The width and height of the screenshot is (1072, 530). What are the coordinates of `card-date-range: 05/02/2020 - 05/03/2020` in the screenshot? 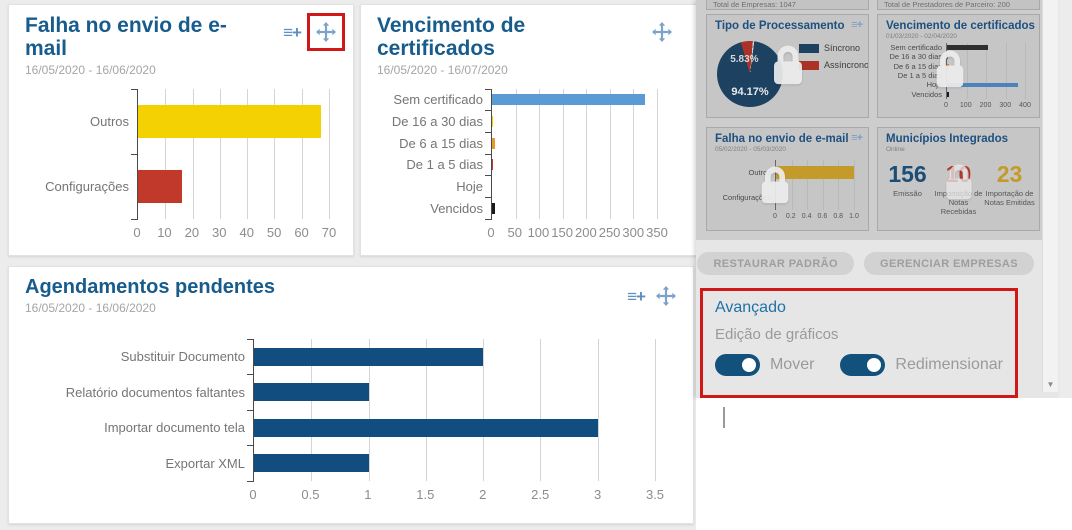 It's located at (750, 149).